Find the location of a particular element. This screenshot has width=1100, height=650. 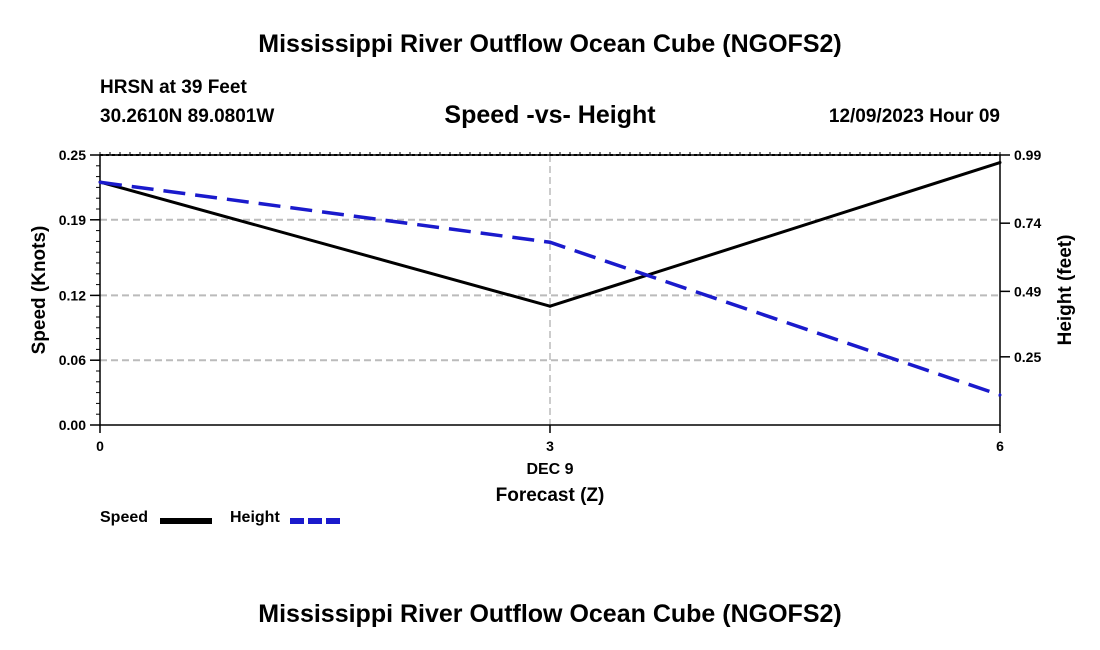

y-right-tick-label: 0.49 is located at coordinates (1027, 291).